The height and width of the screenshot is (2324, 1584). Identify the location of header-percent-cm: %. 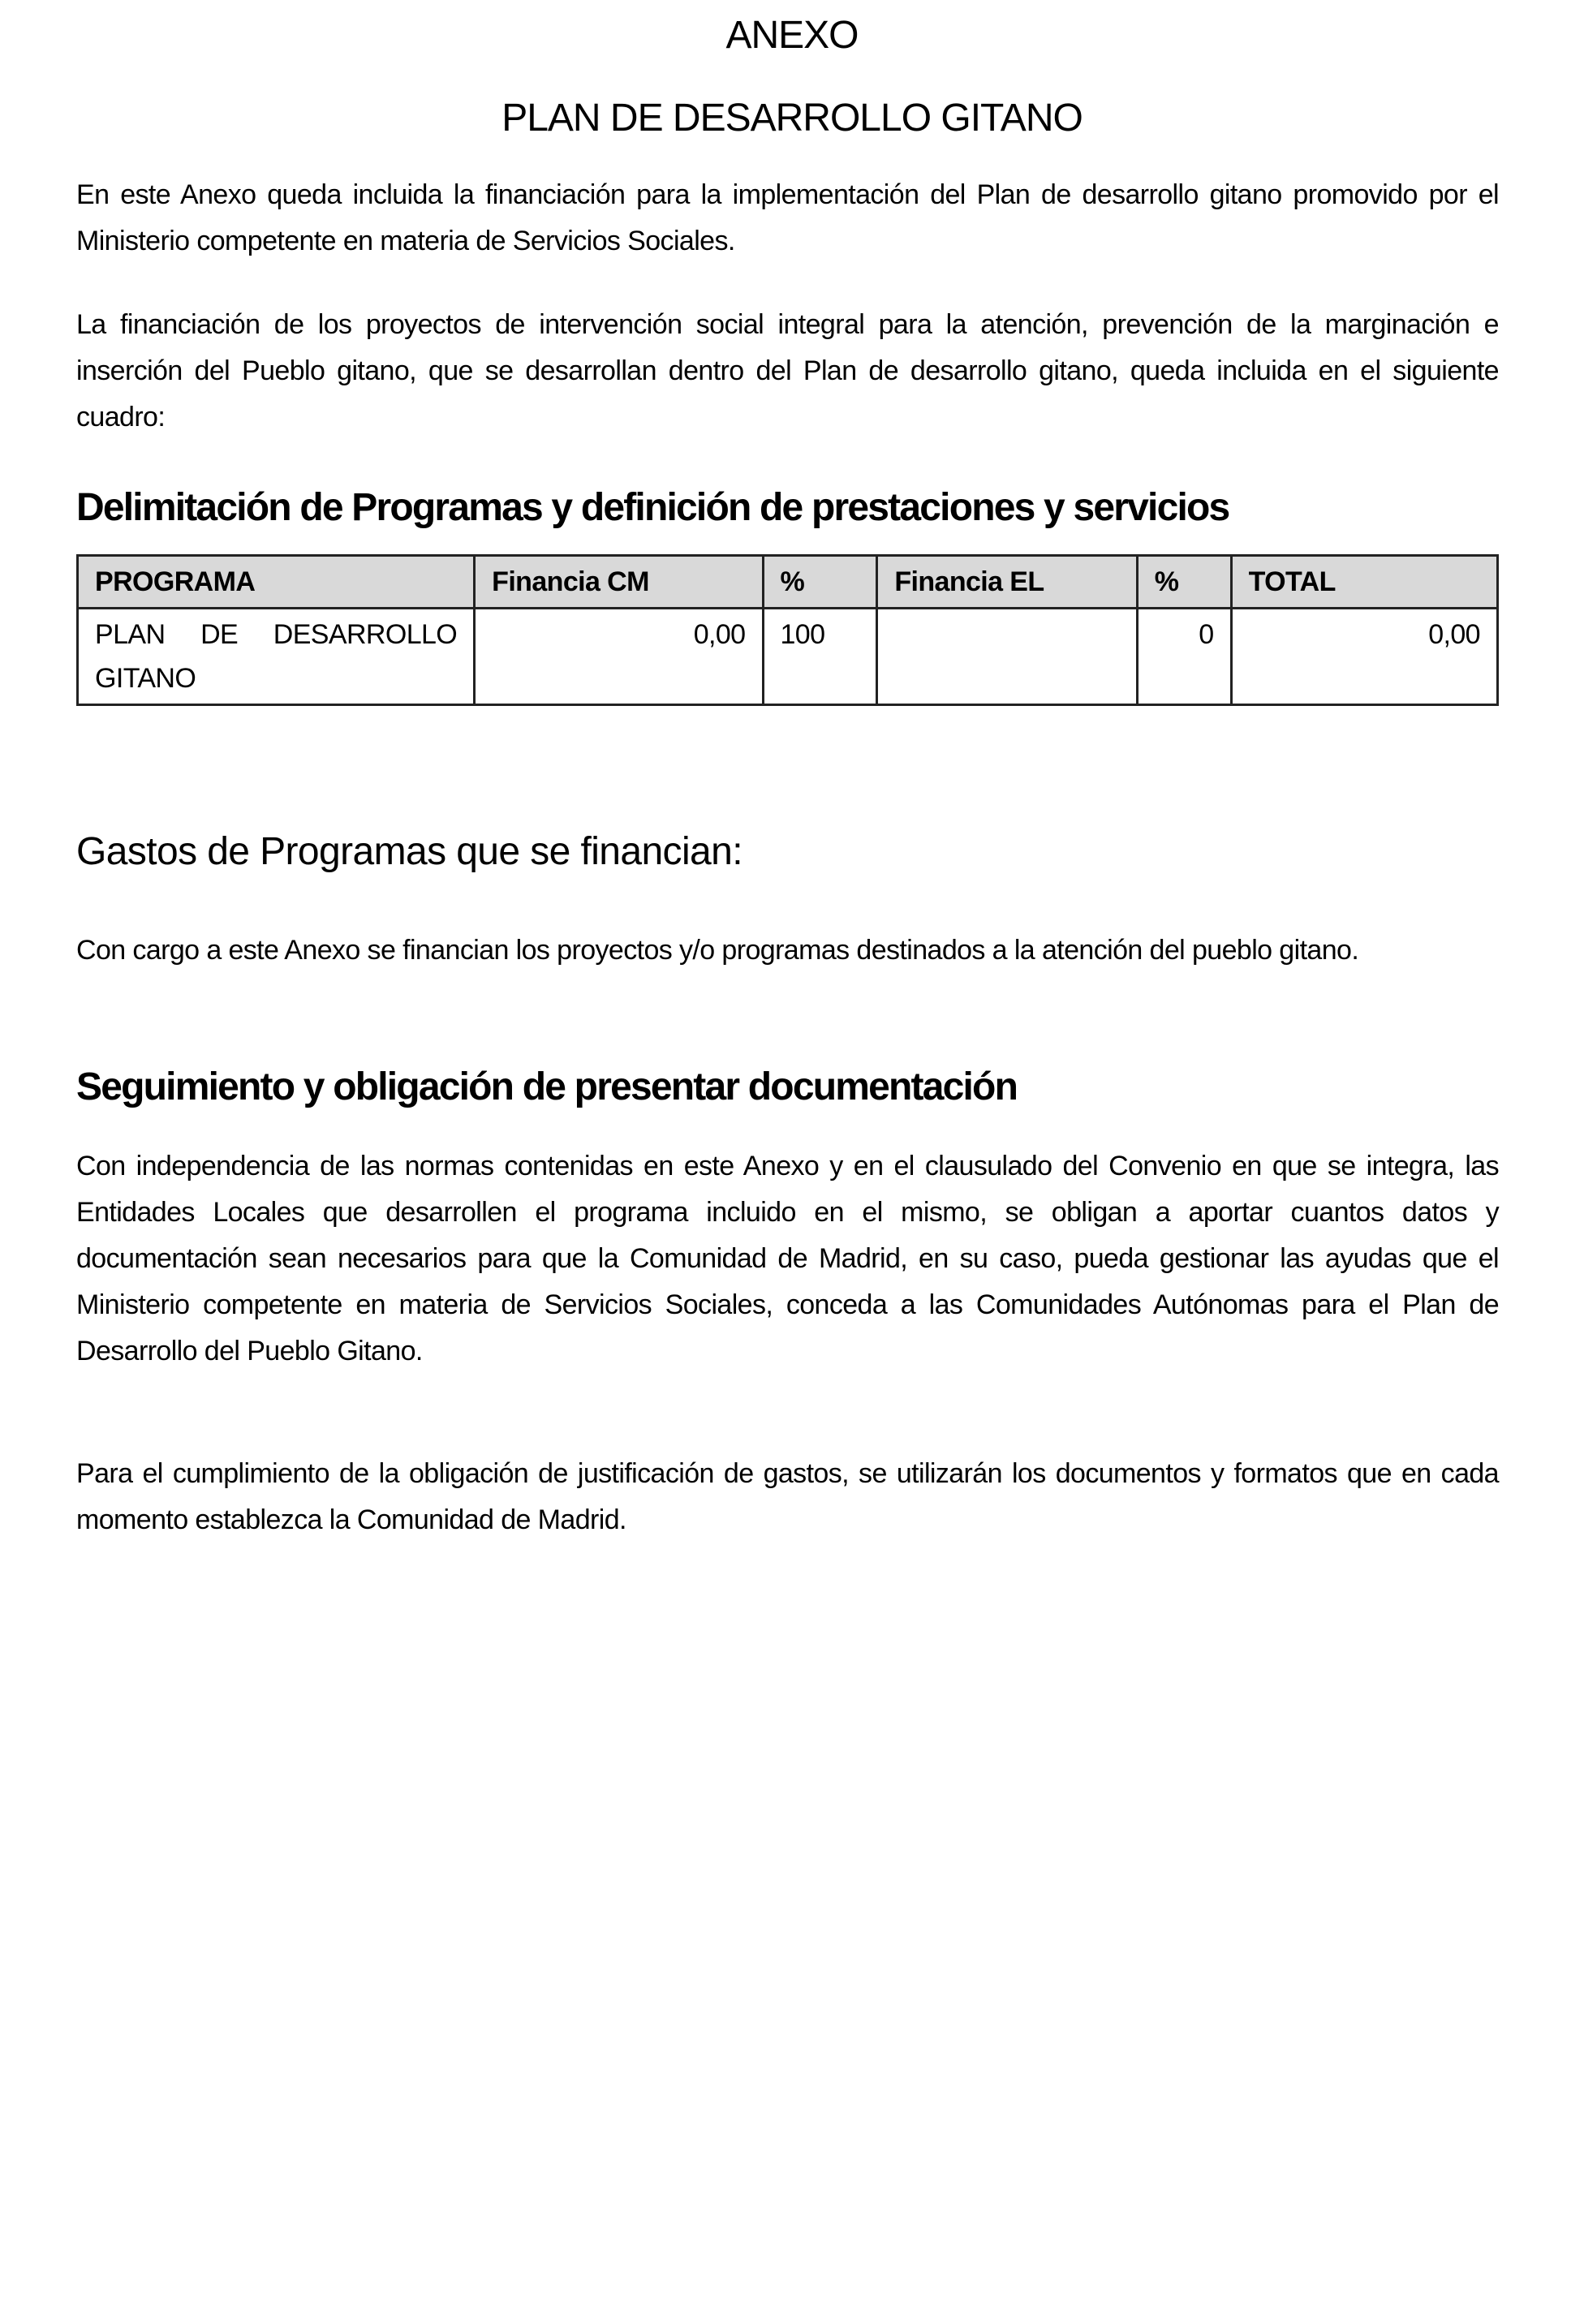
(820, 581).